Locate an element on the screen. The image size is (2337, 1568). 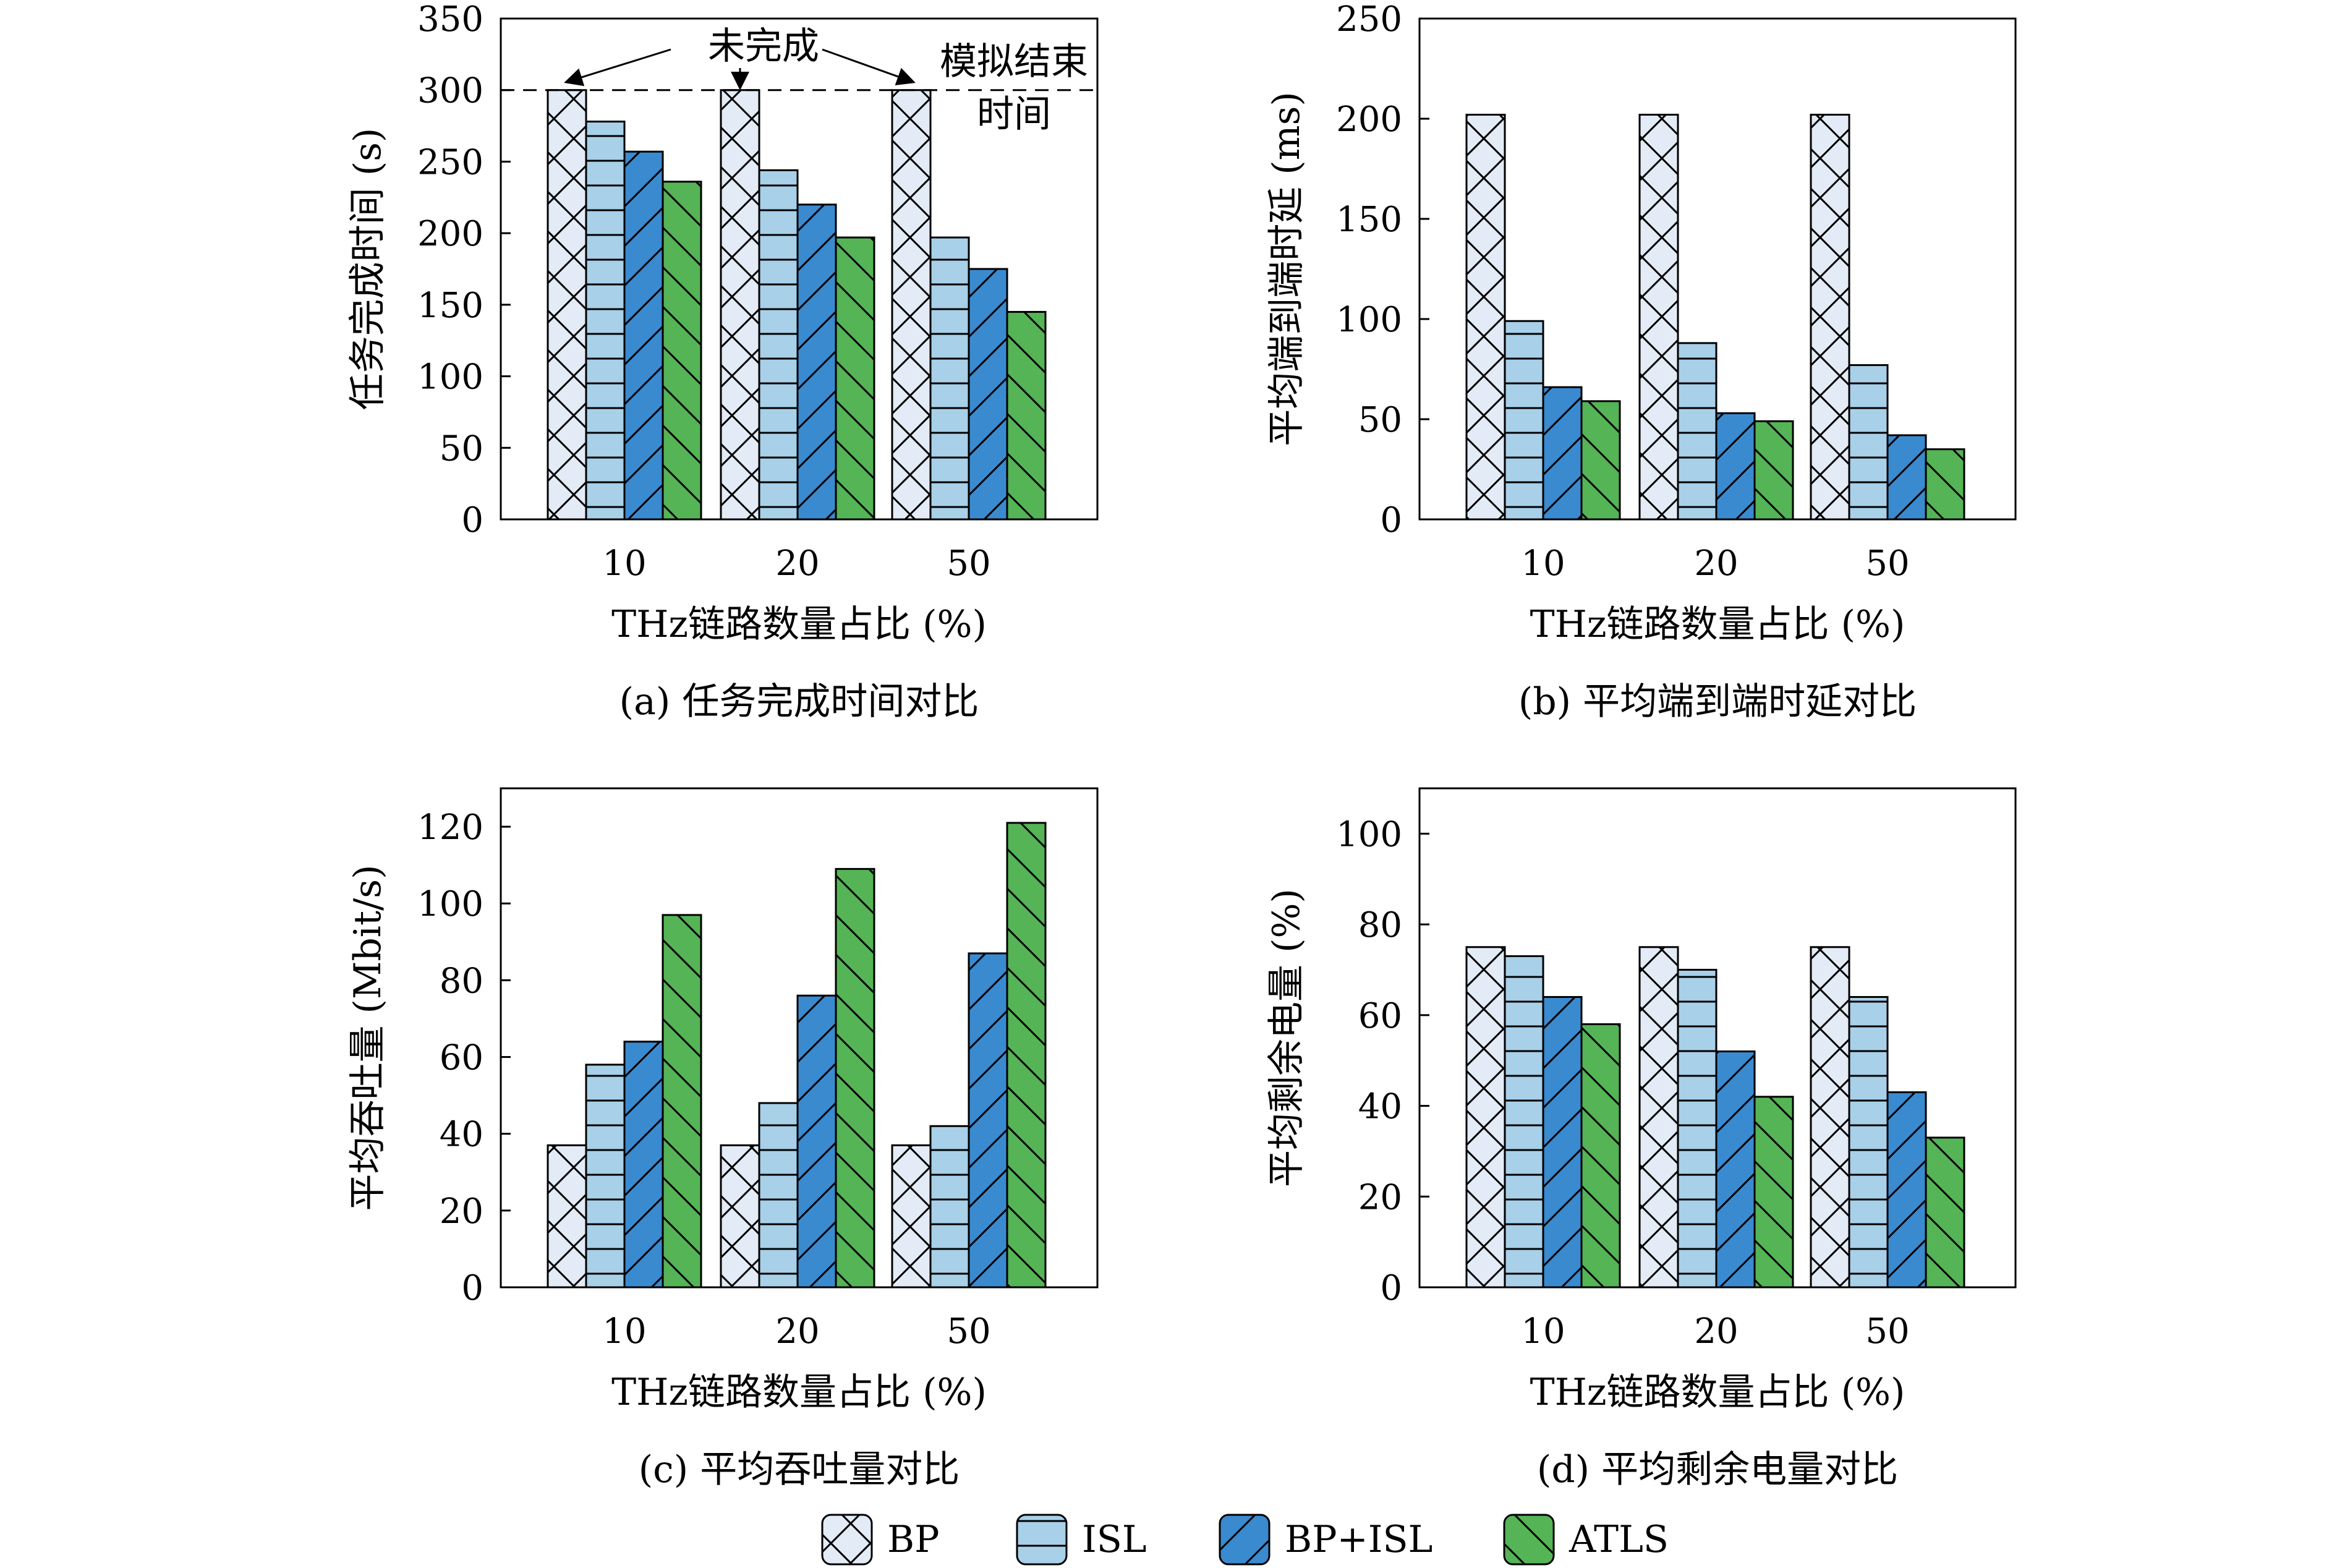
unfinished-label: 未完成 is located at coordinates (763, 46).